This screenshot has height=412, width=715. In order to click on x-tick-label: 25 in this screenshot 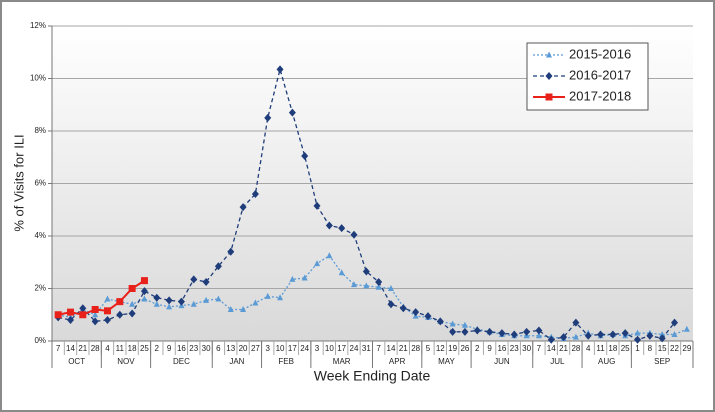, I will do `click(144, 348)`.